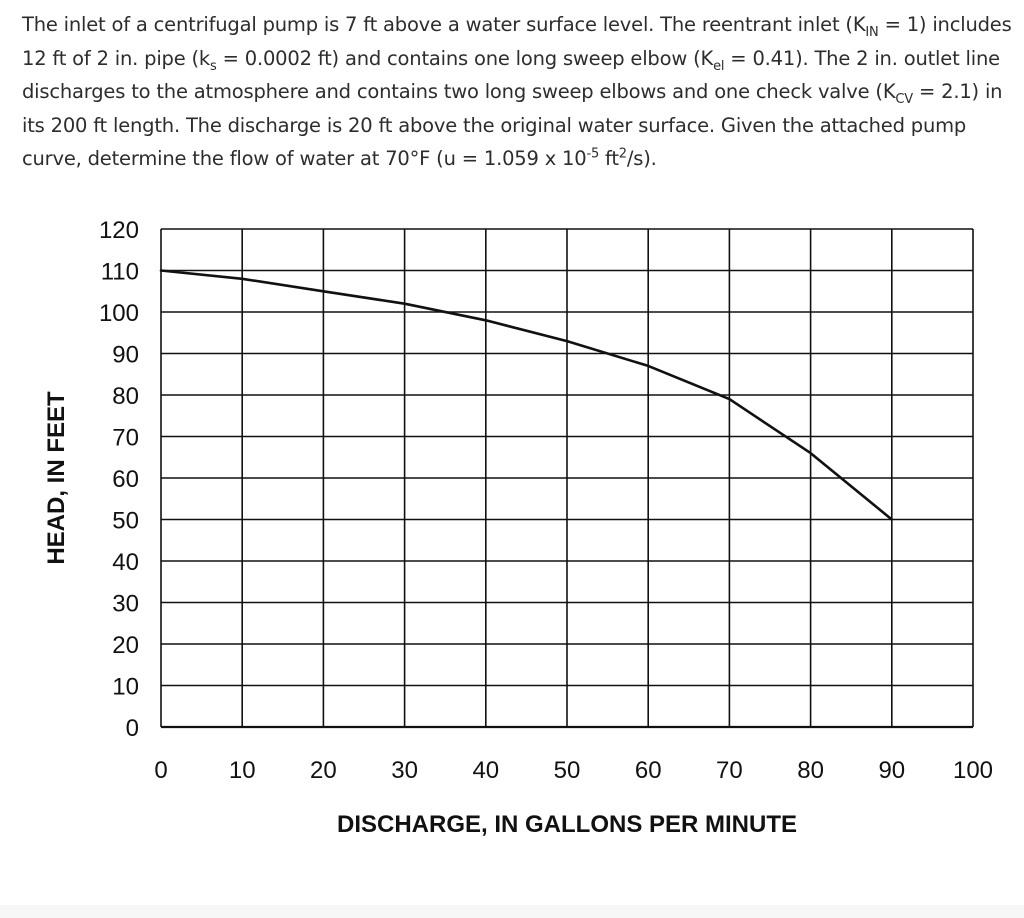  What do you see at coordinates (125, 396) in the screenshot?
I see `y-tick-label: 80` at bounding box center [125, 396].